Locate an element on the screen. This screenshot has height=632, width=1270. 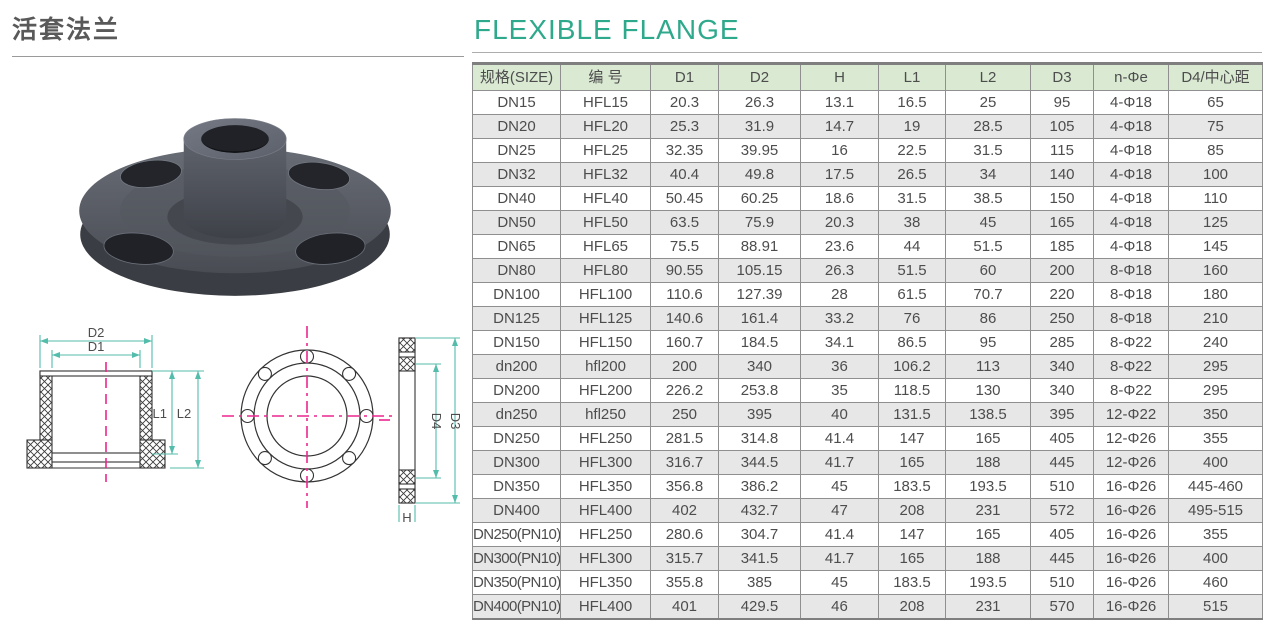
value-cell: 386.2 is located at coordinates (759, 486).